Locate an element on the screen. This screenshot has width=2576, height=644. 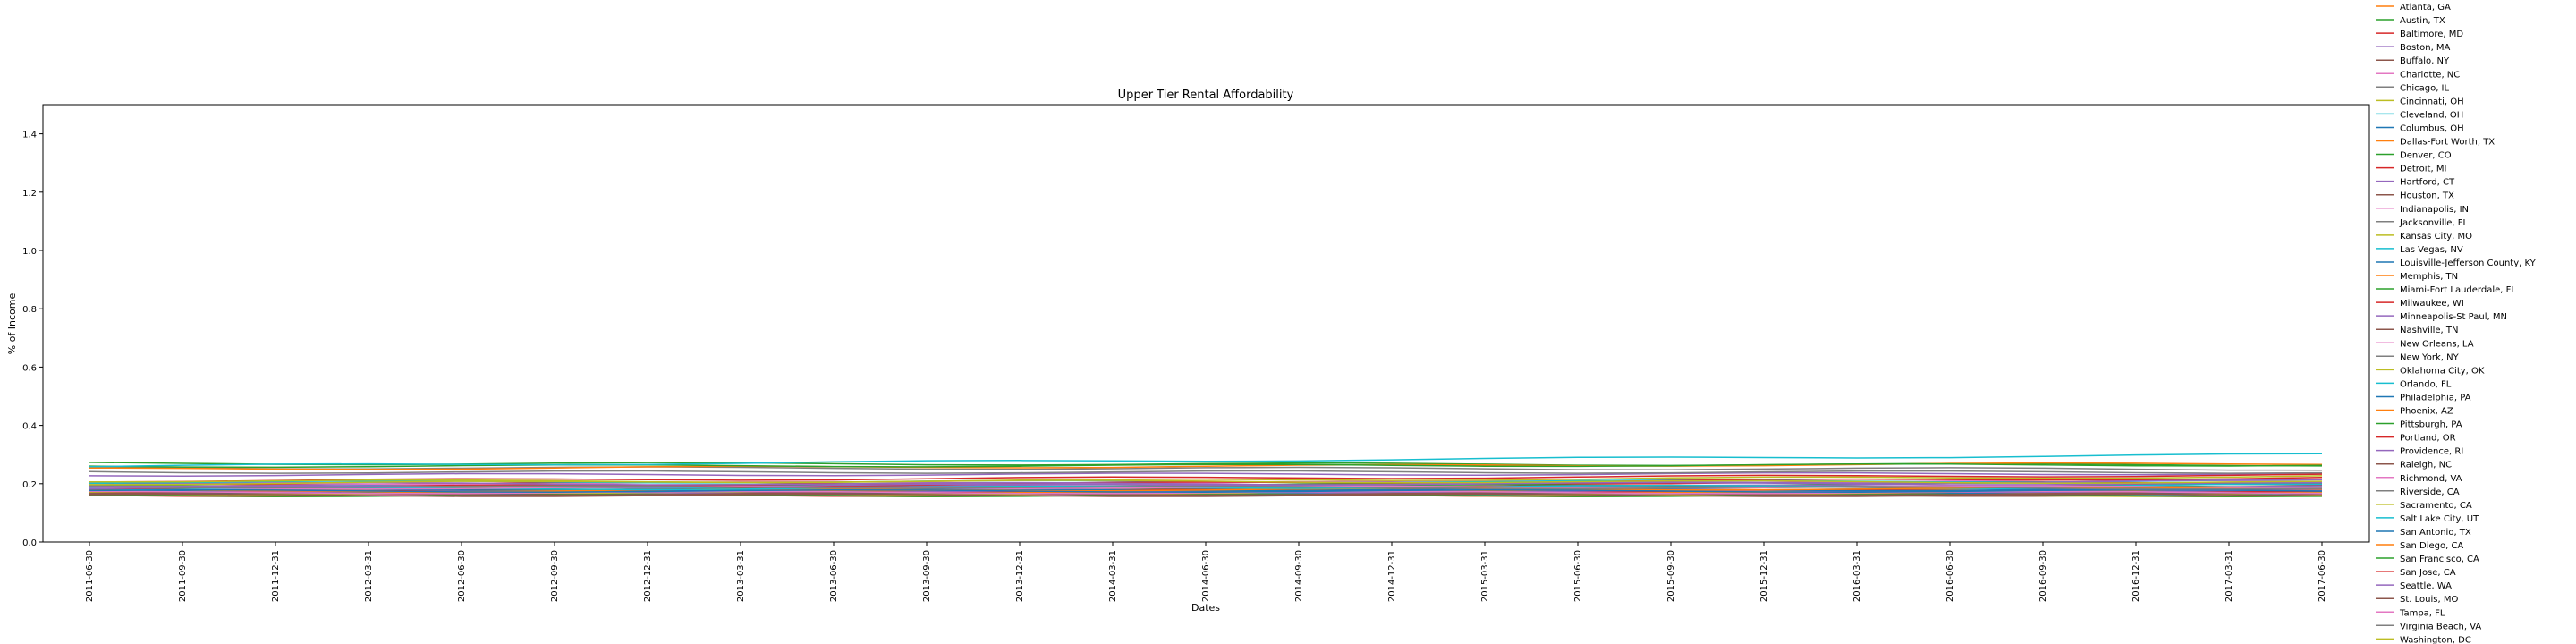
x-tick-label: 2013-12-31 is located at coordinates (1020, 576).